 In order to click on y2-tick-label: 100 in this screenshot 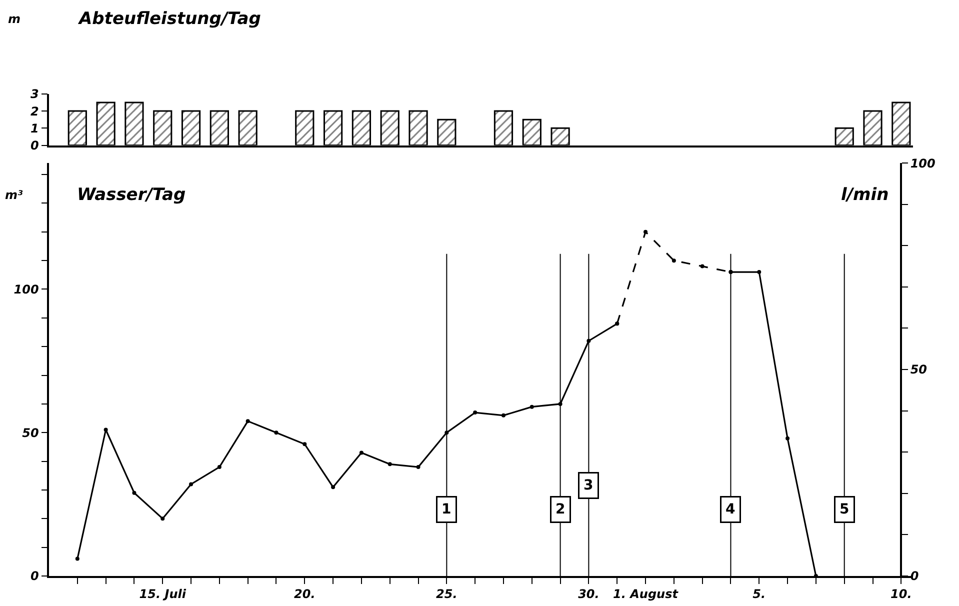, I will do `click(923, 163)`.